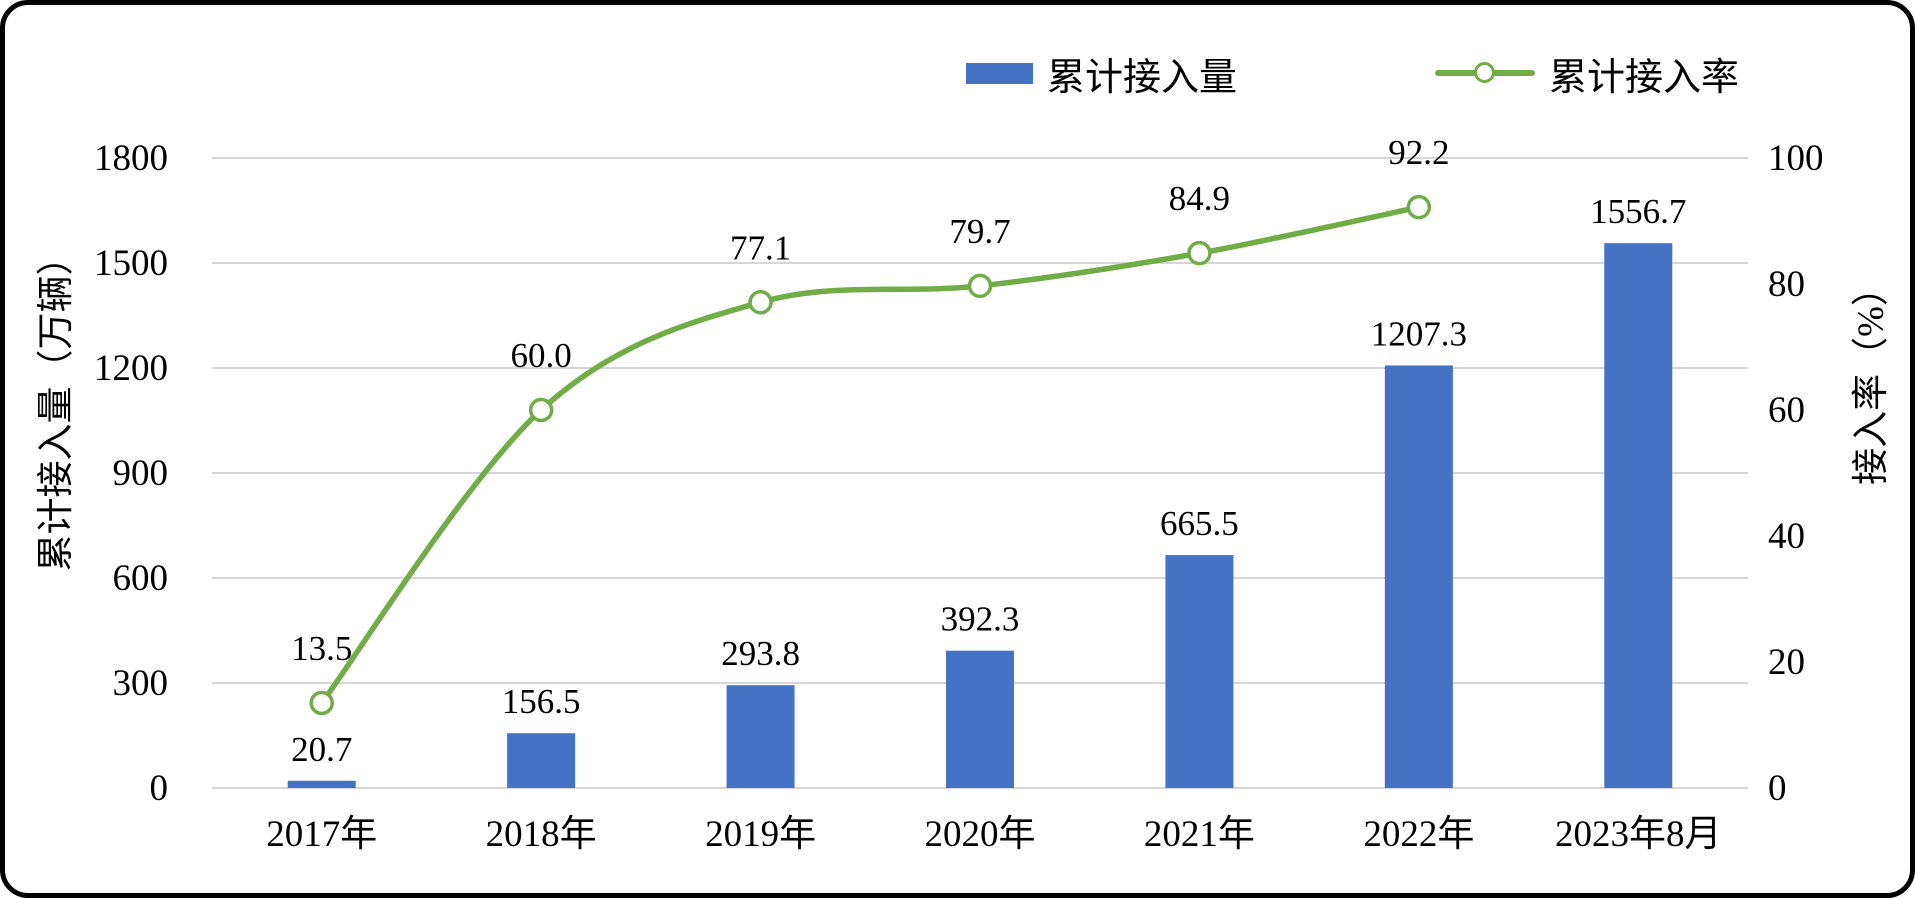 The image size is (1915, 898). What do you see at coordinates (1418, 152) in the screenshot?
I see `line-data-label: 92.2` at bounding box center [1418, 152].